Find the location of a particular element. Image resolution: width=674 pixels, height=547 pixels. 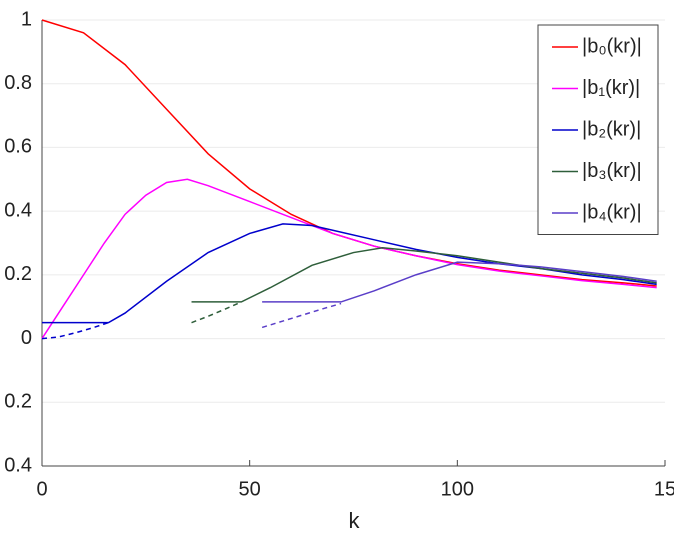

y-tick-label: 1 is located at coordinates (26, 19).